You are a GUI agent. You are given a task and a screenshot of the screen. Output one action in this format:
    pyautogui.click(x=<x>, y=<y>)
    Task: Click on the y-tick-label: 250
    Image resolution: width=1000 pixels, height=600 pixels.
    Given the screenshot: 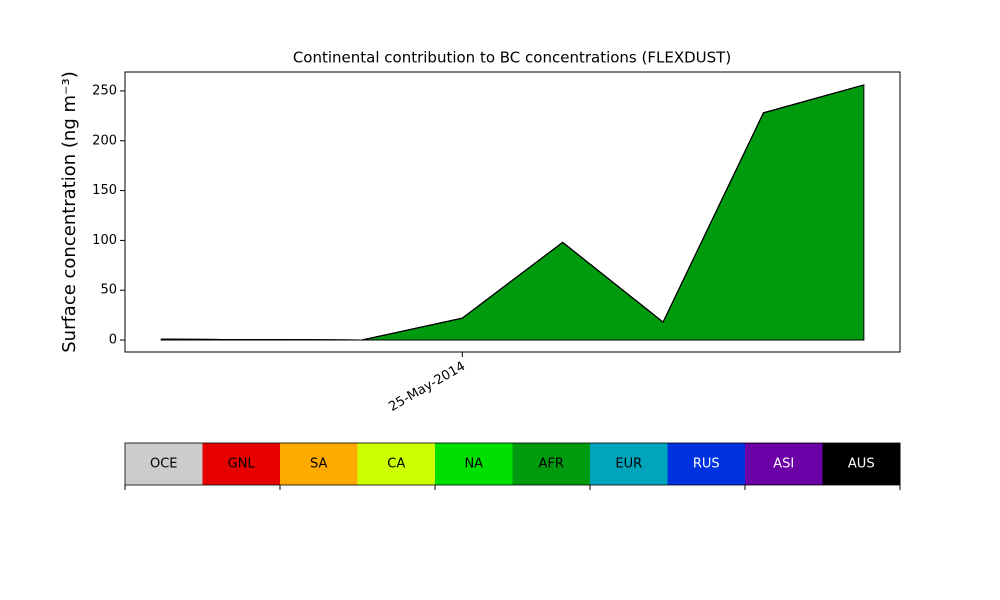 What is the action you would take?
    pyautogui.click(x=104, y=90)
    